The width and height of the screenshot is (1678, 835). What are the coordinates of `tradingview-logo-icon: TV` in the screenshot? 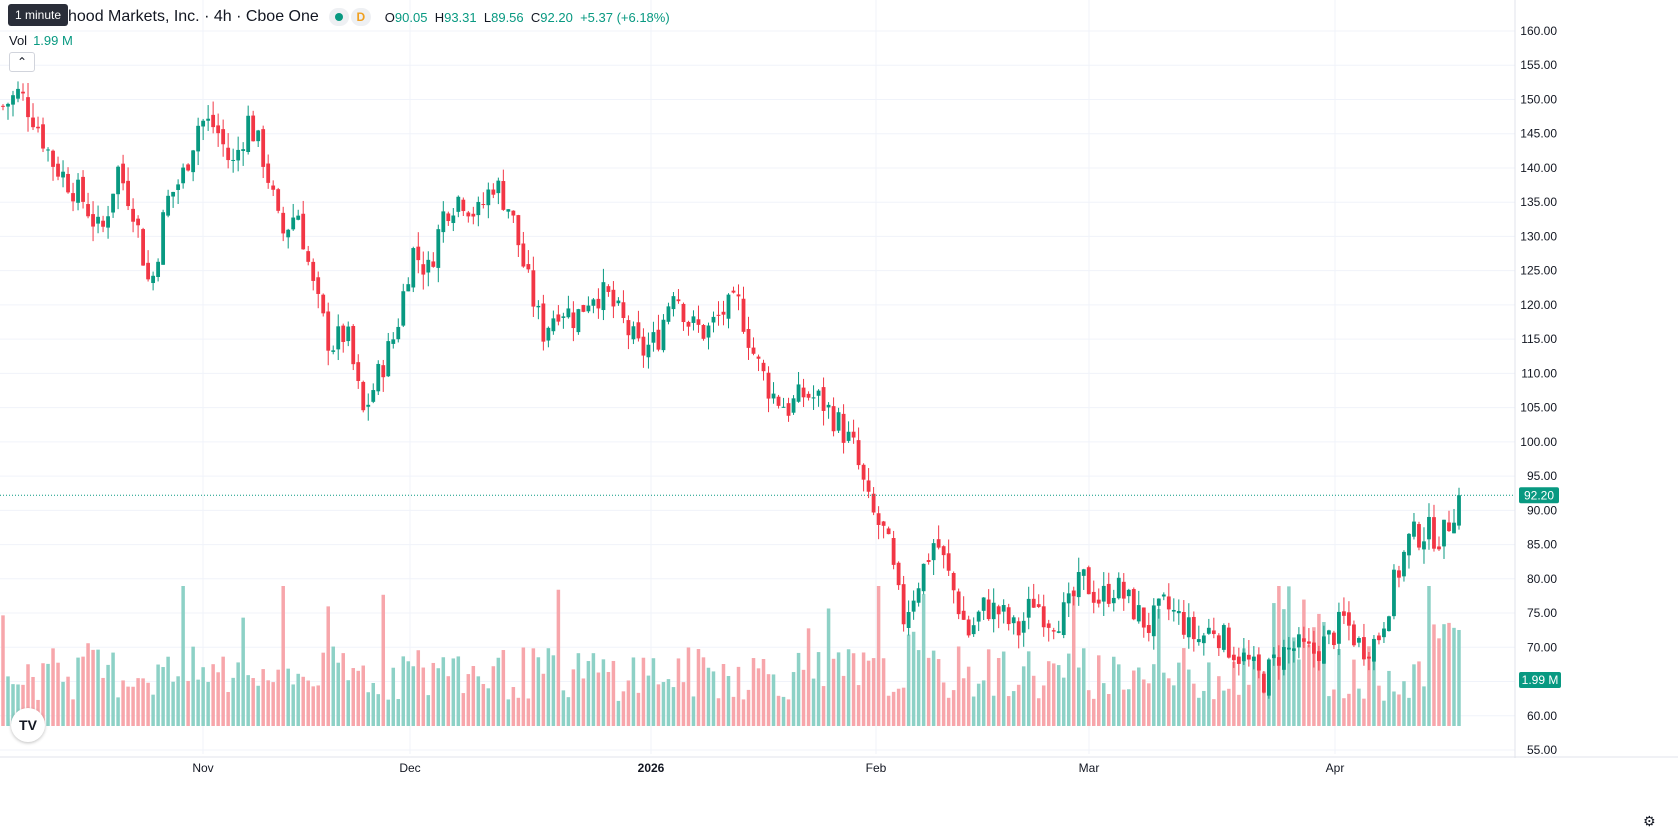 It's located at (28, 725).